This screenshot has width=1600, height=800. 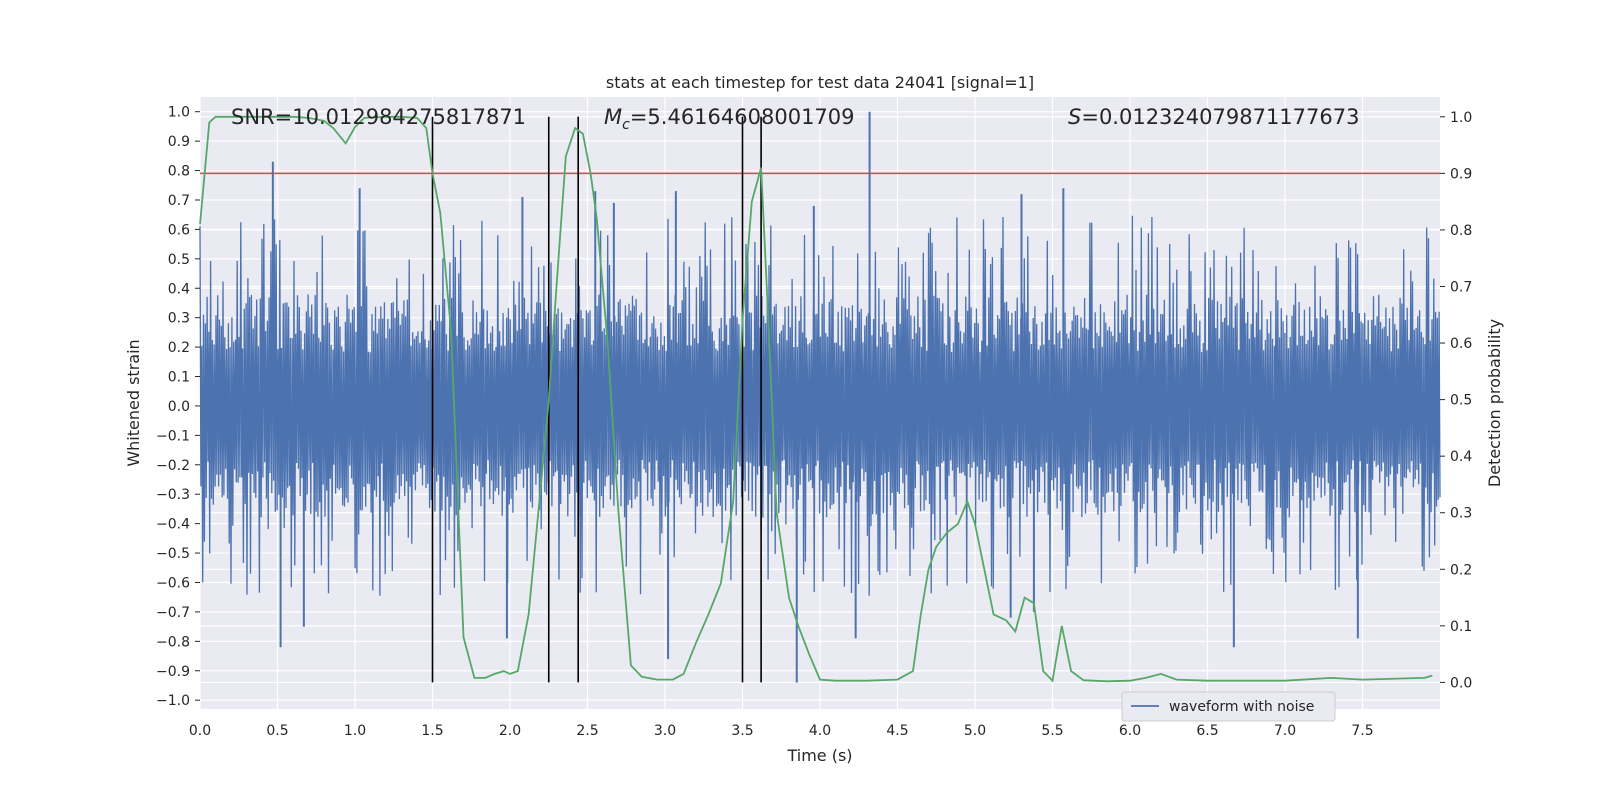 What do you see at coordinates (179, 230) in the screenshot?
I see `y-tick-label: 0.6` at bounding box center [179, 230].